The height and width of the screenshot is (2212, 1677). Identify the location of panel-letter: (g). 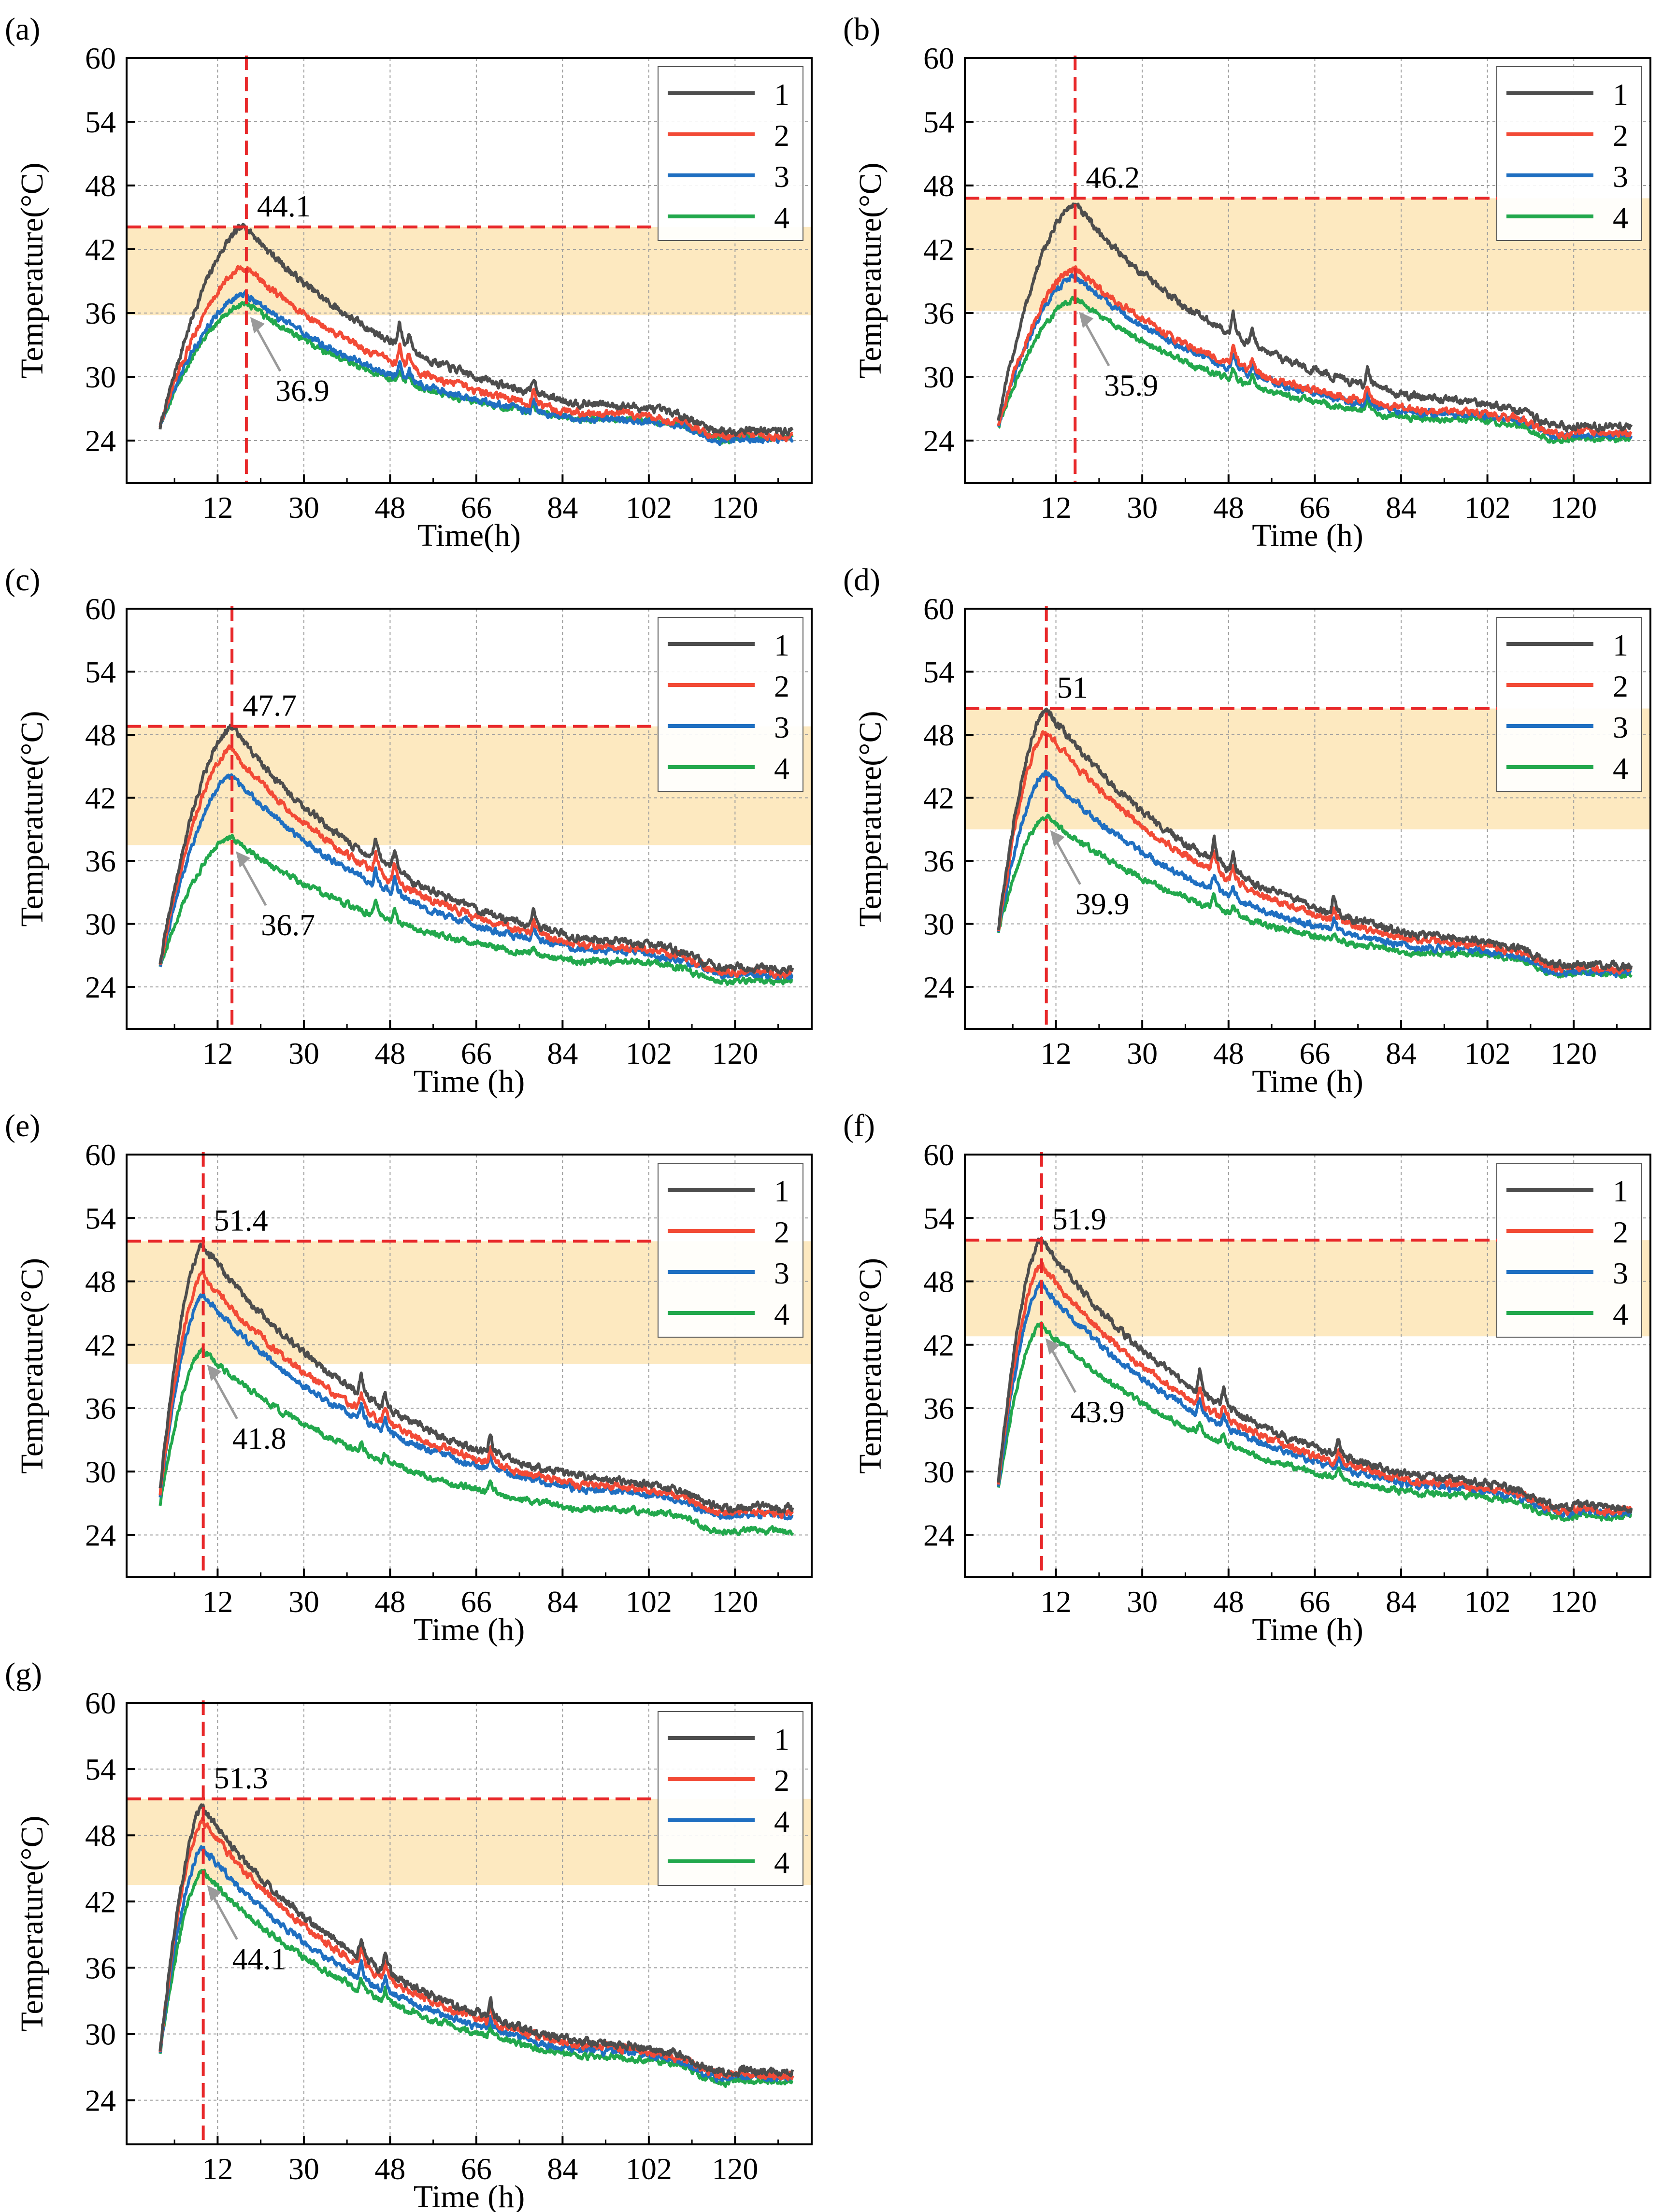
(24, 1674).